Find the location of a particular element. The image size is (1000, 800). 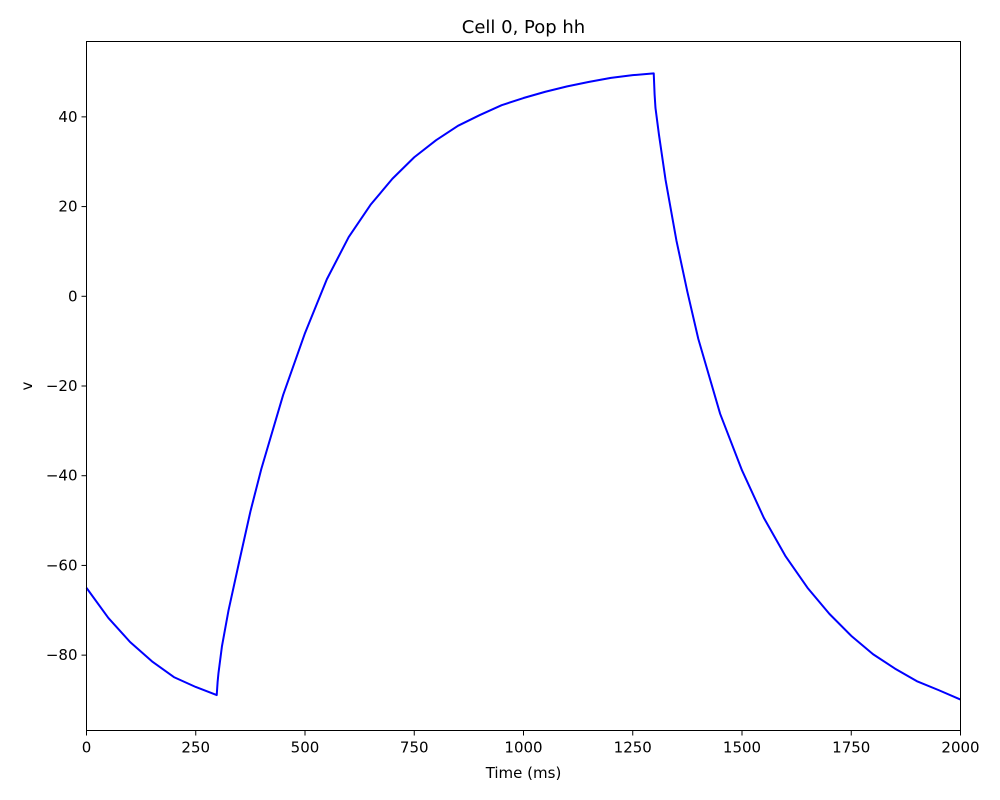

x-axis: 0 250 500 750 1000 1250 1500 1750 2000 is located at coordinates (531, 743).